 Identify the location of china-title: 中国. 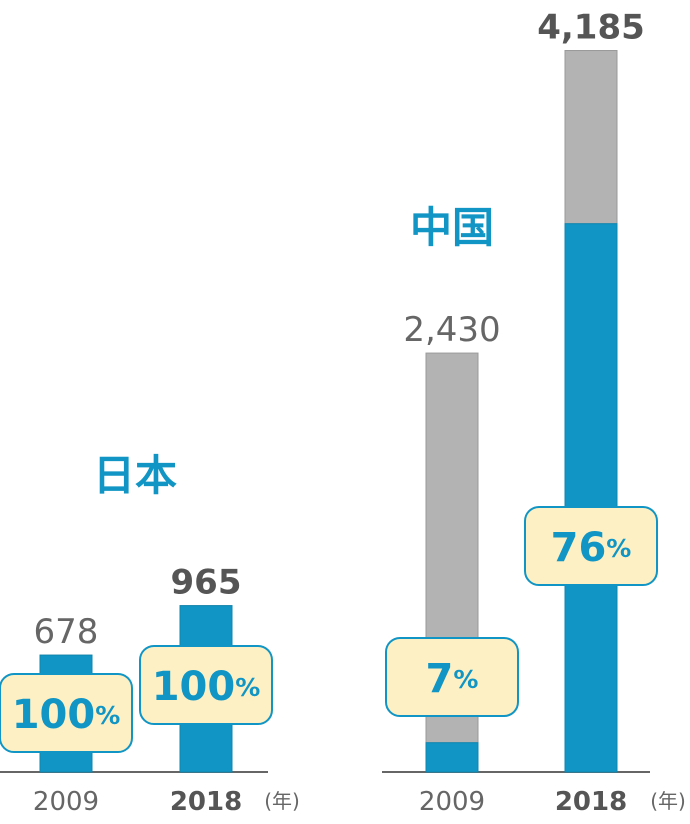
(452, 227).